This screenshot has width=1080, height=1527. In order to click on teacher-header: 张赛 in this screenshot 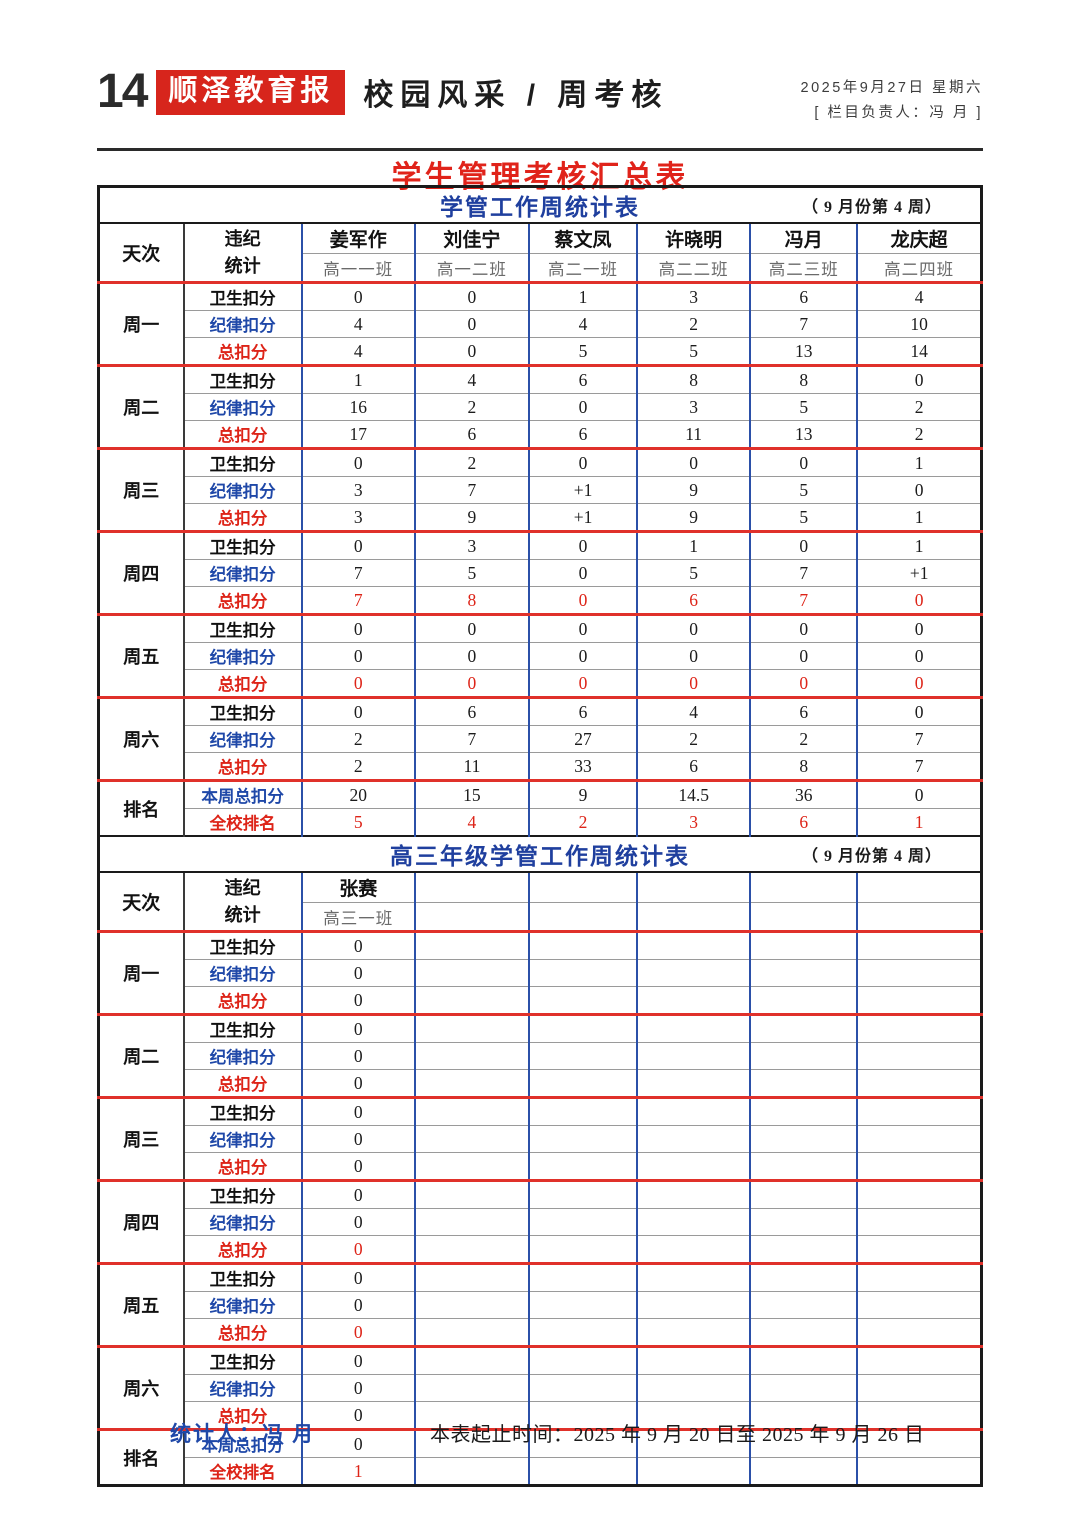, I will do `click(357, 887)`.